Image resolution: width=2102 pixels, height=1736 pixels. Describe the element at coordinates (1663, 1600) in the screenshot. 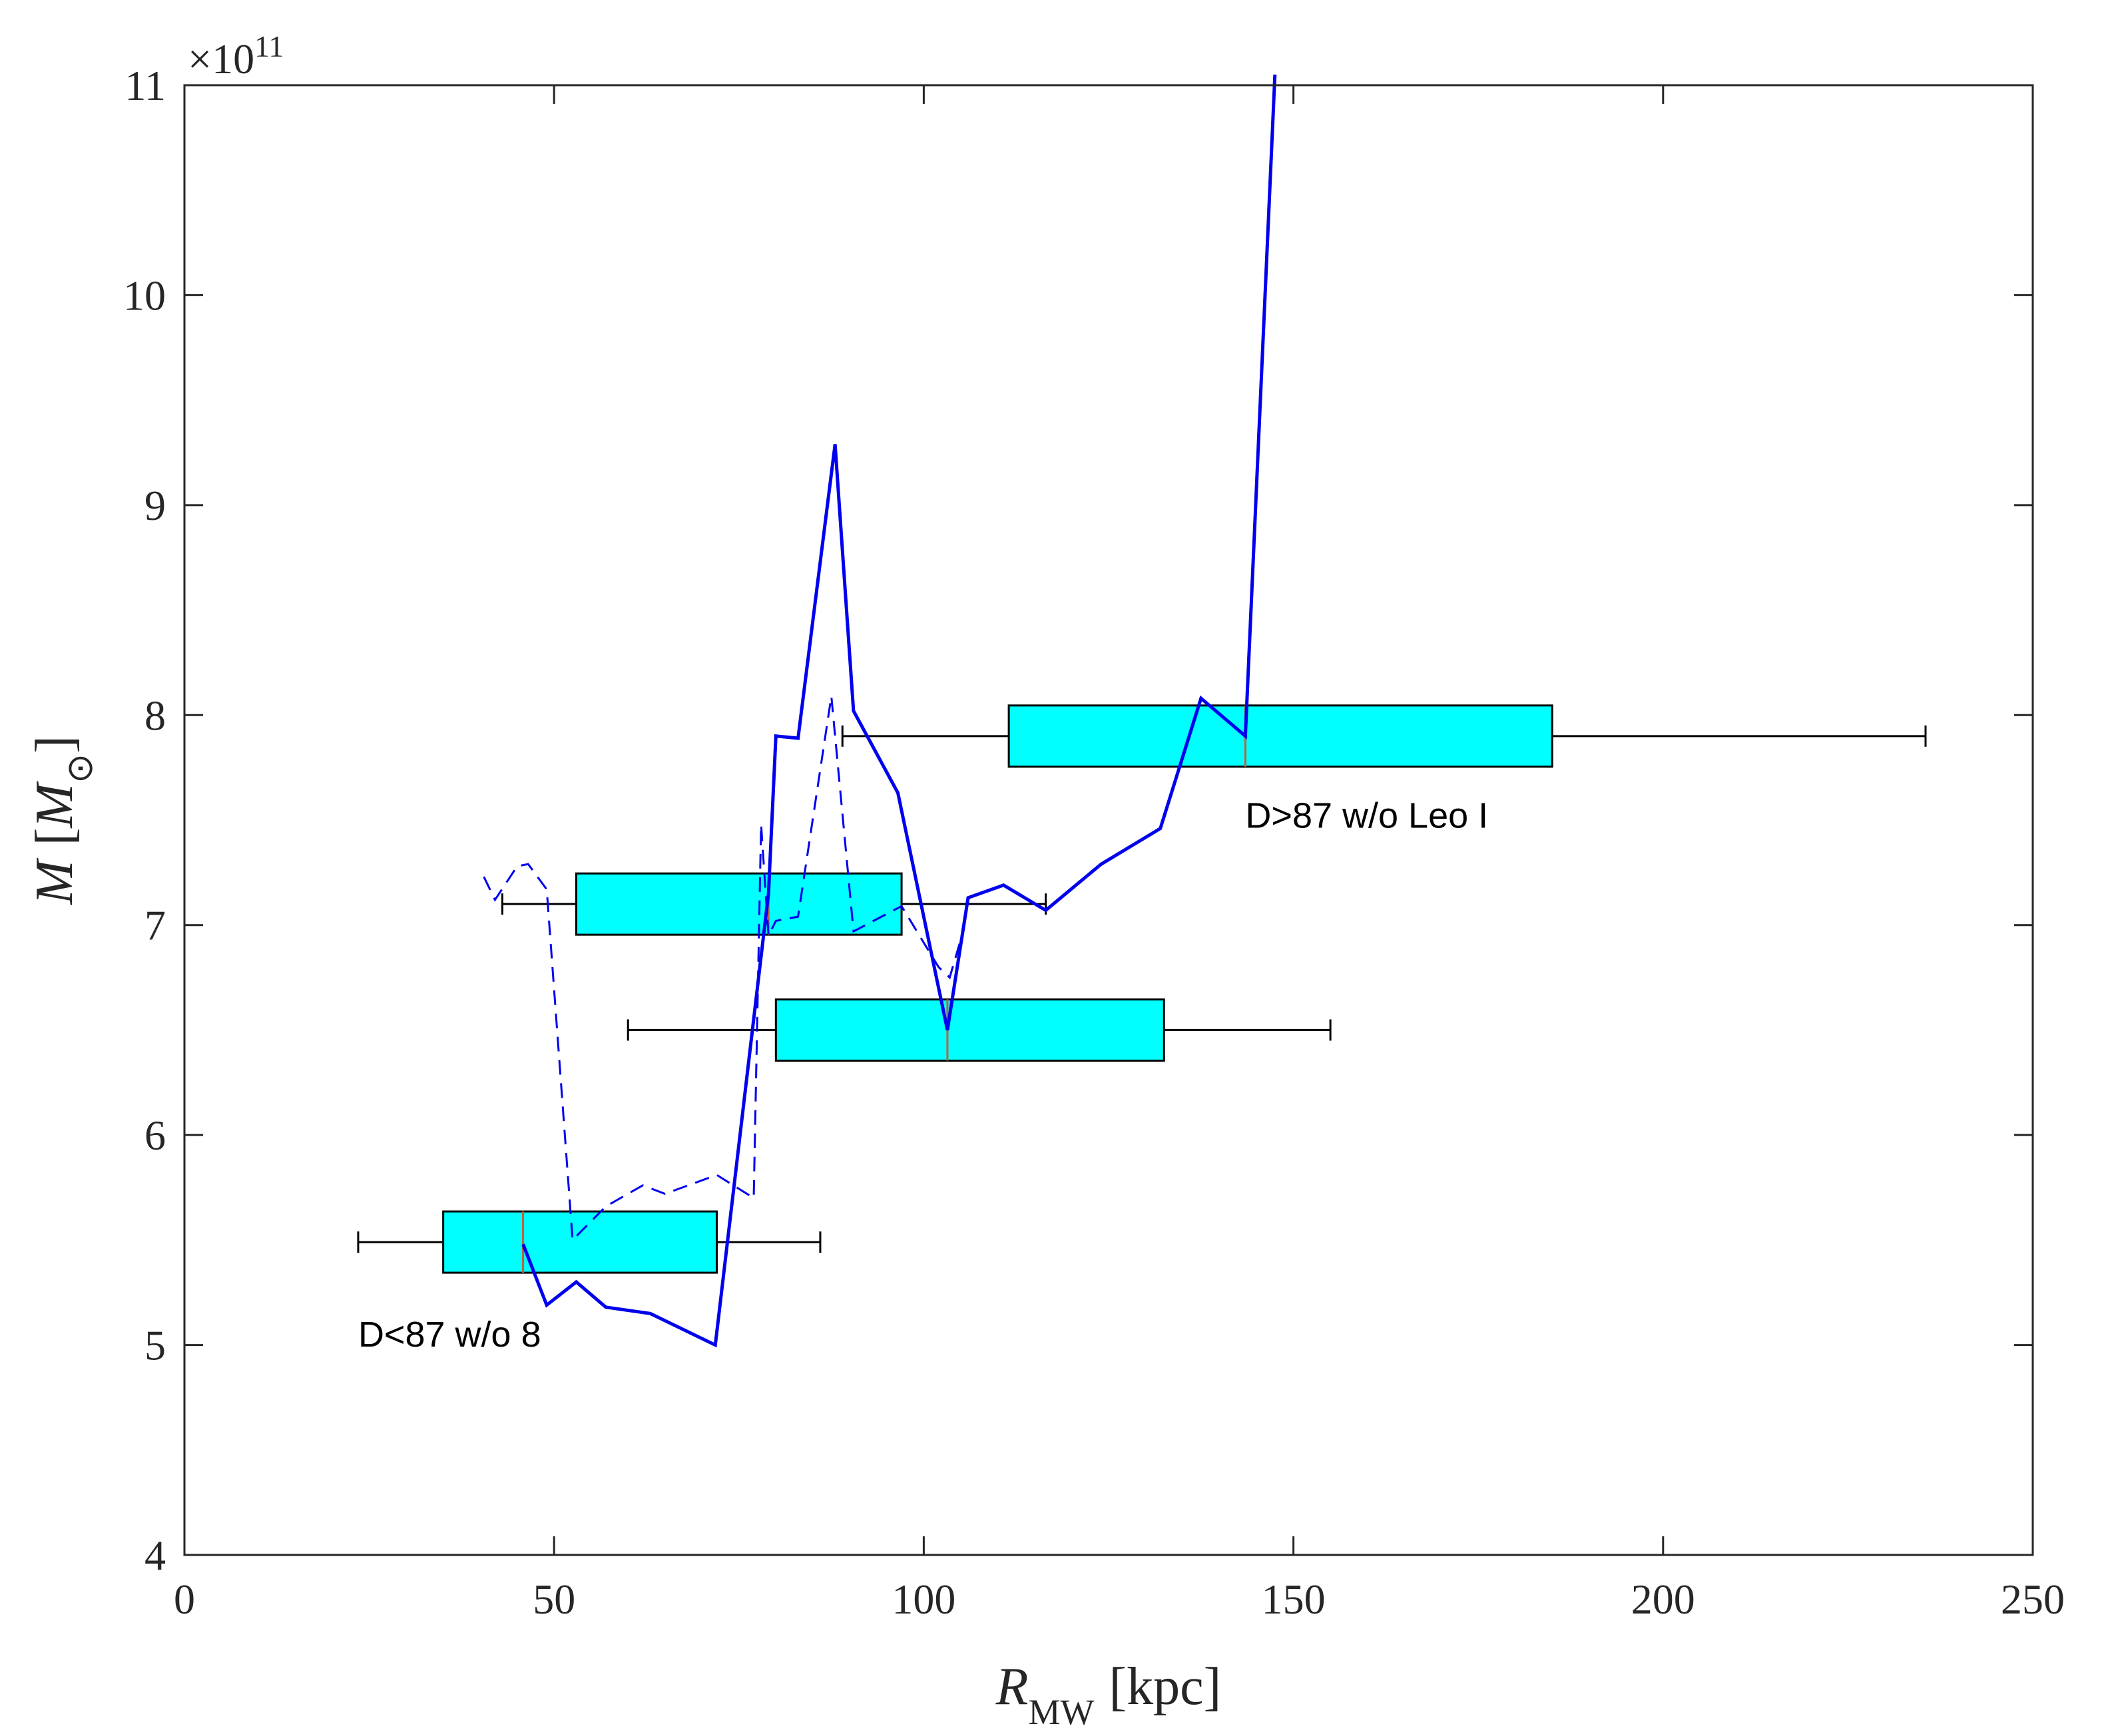

I see `x-tick-label: 200` at that location.